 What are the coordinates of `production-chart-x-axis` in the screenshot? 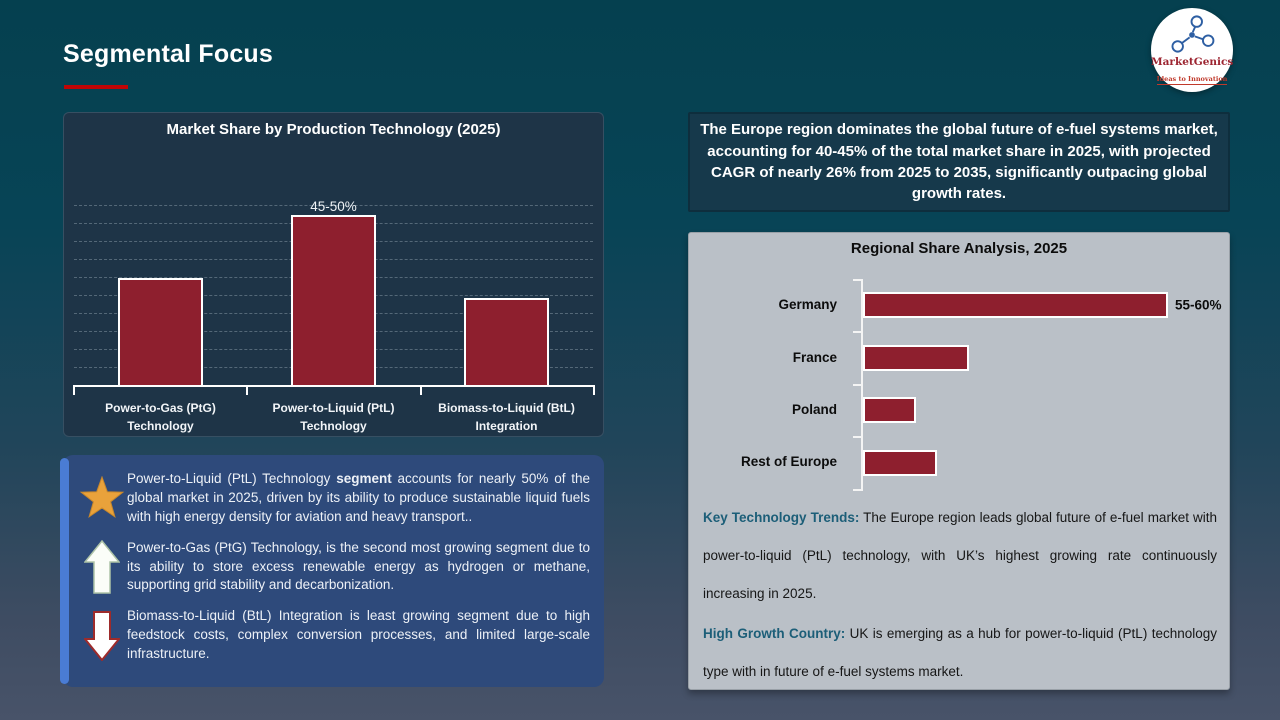 It's located at (334, 390).